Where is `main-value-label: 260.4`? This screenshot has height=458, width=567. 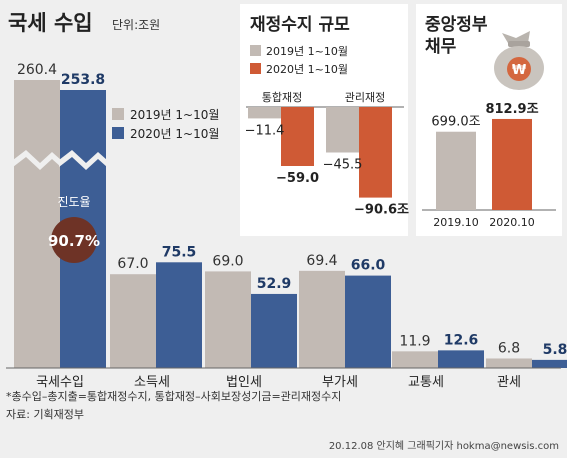
main-value-label: 260.4 is located at coordinates (37, 70).